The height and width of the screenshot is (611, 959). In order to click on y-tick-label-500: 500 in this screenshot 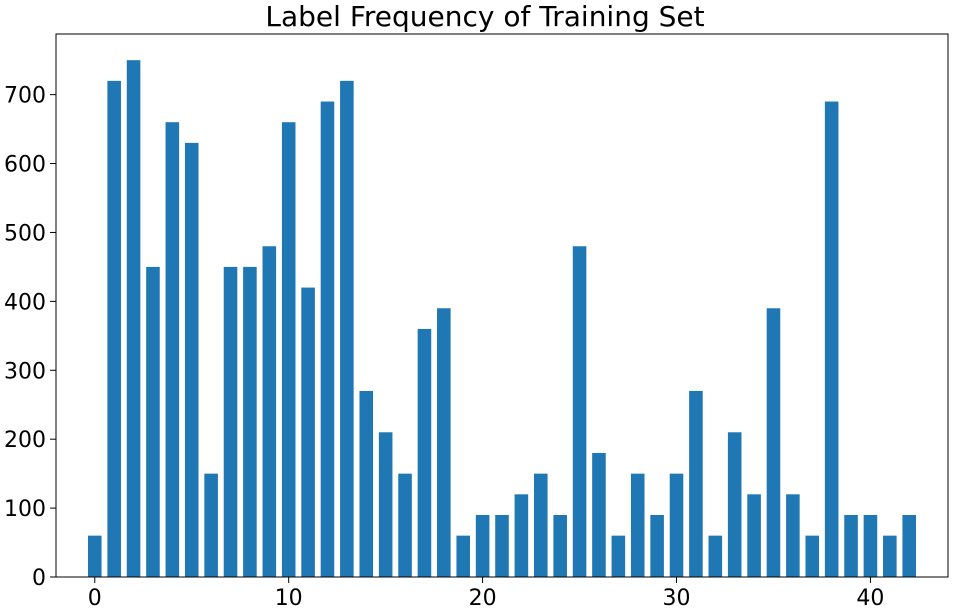, I will do `click(25, 233)`.